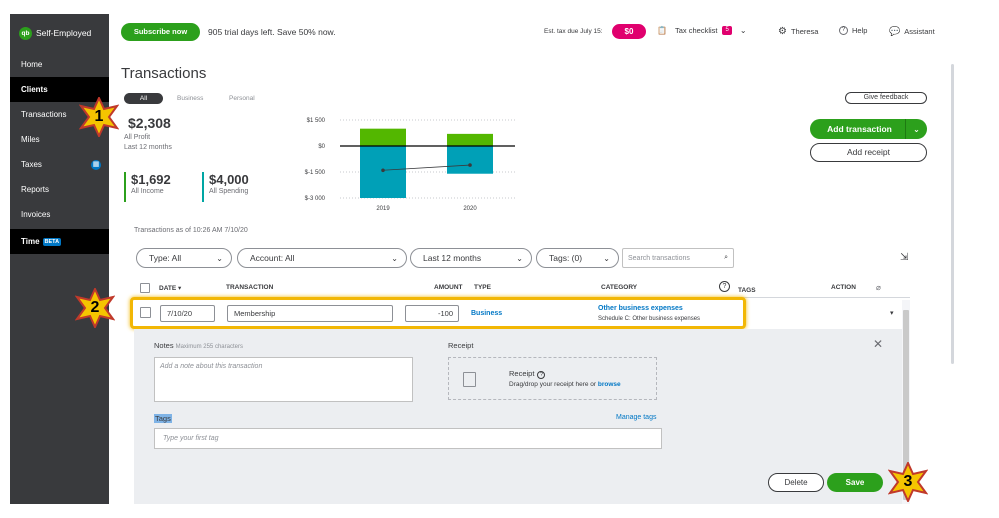 The width and height of the screenshot is (999, 518). What do you see at coordinates (225, 187) in the screenshot?
I see `spending-kpi: $4,000 All Spending` at bounding box center [225, 187].